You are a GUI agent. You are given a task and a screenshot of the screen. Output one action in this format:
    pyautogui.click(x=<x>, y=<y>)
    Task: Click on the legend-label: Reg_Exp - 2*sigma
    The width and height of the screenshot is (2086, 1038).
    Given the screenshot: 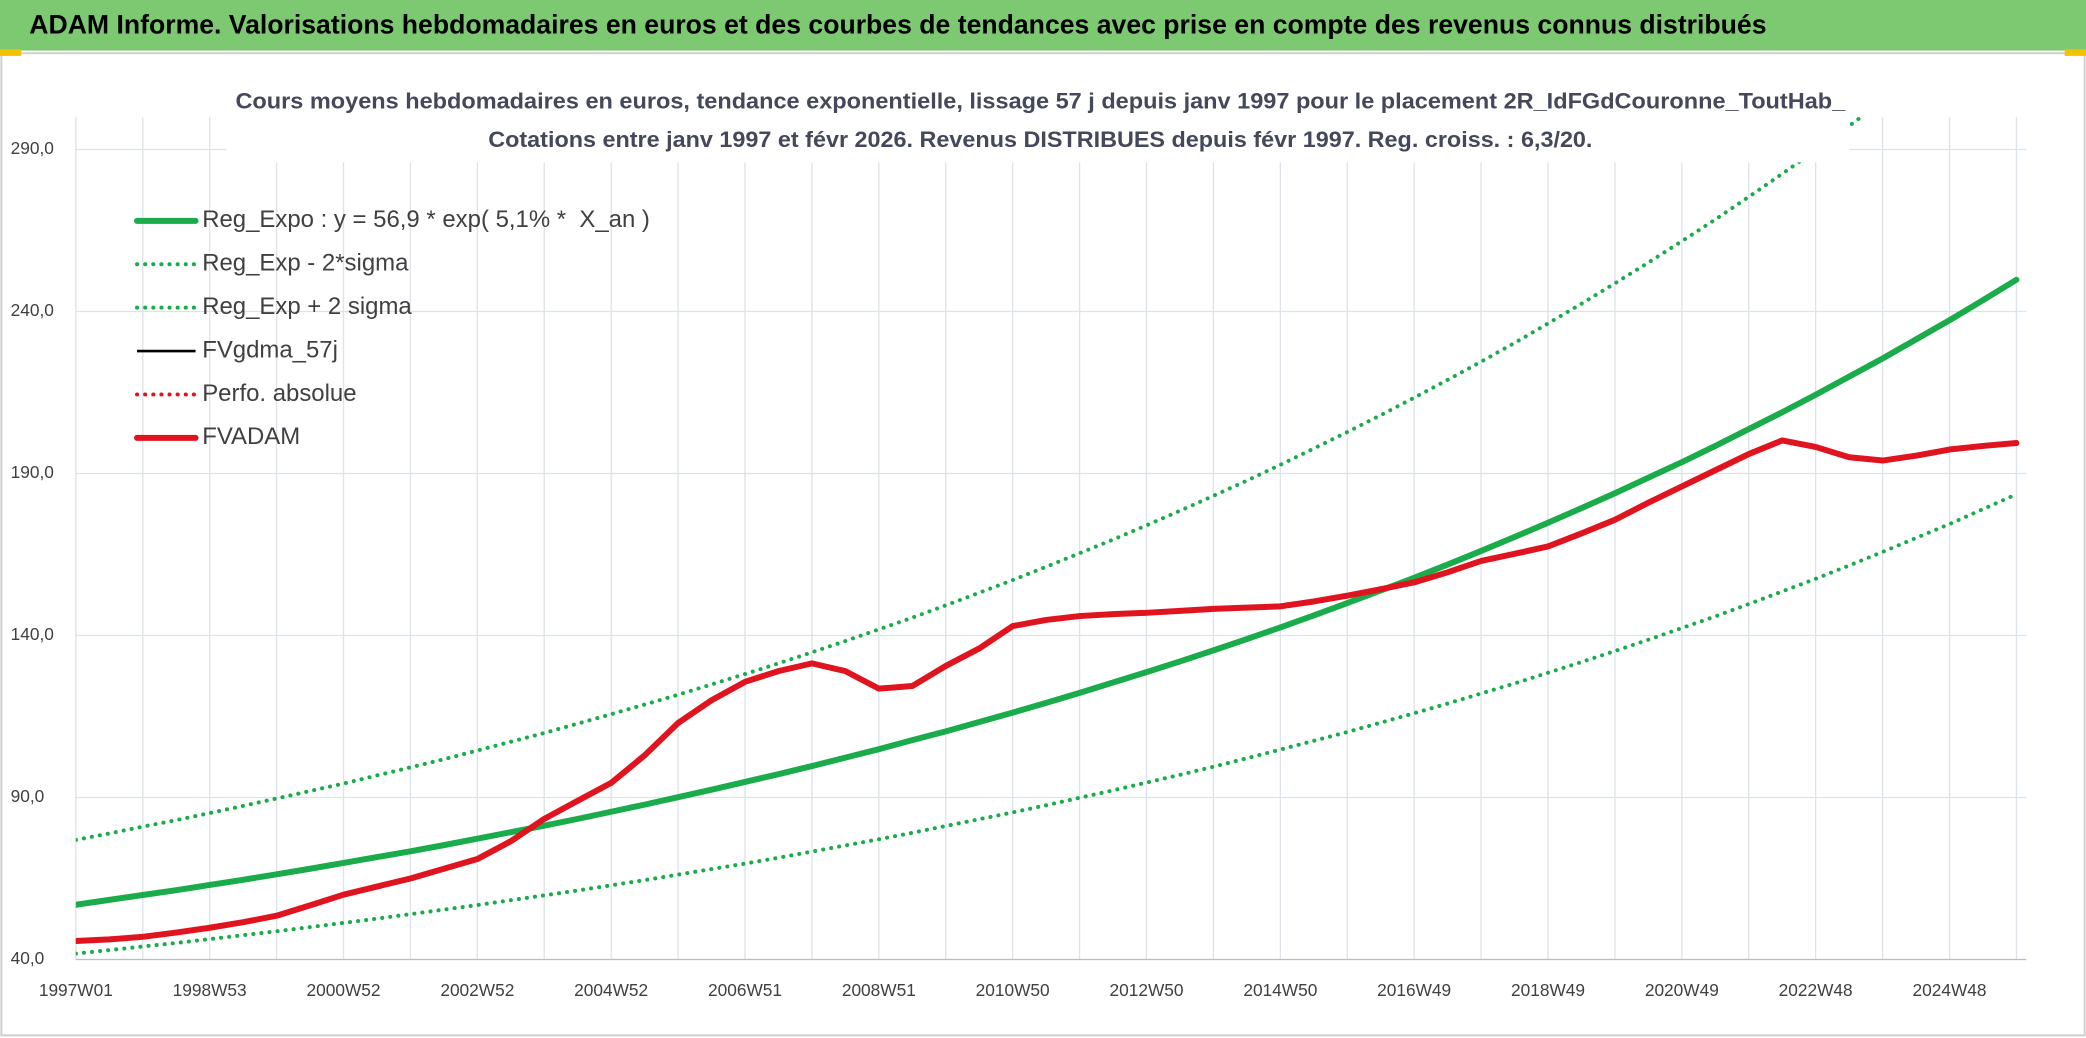 What is the action you would take?
    pyautogui.click(x=305, y=263)
    